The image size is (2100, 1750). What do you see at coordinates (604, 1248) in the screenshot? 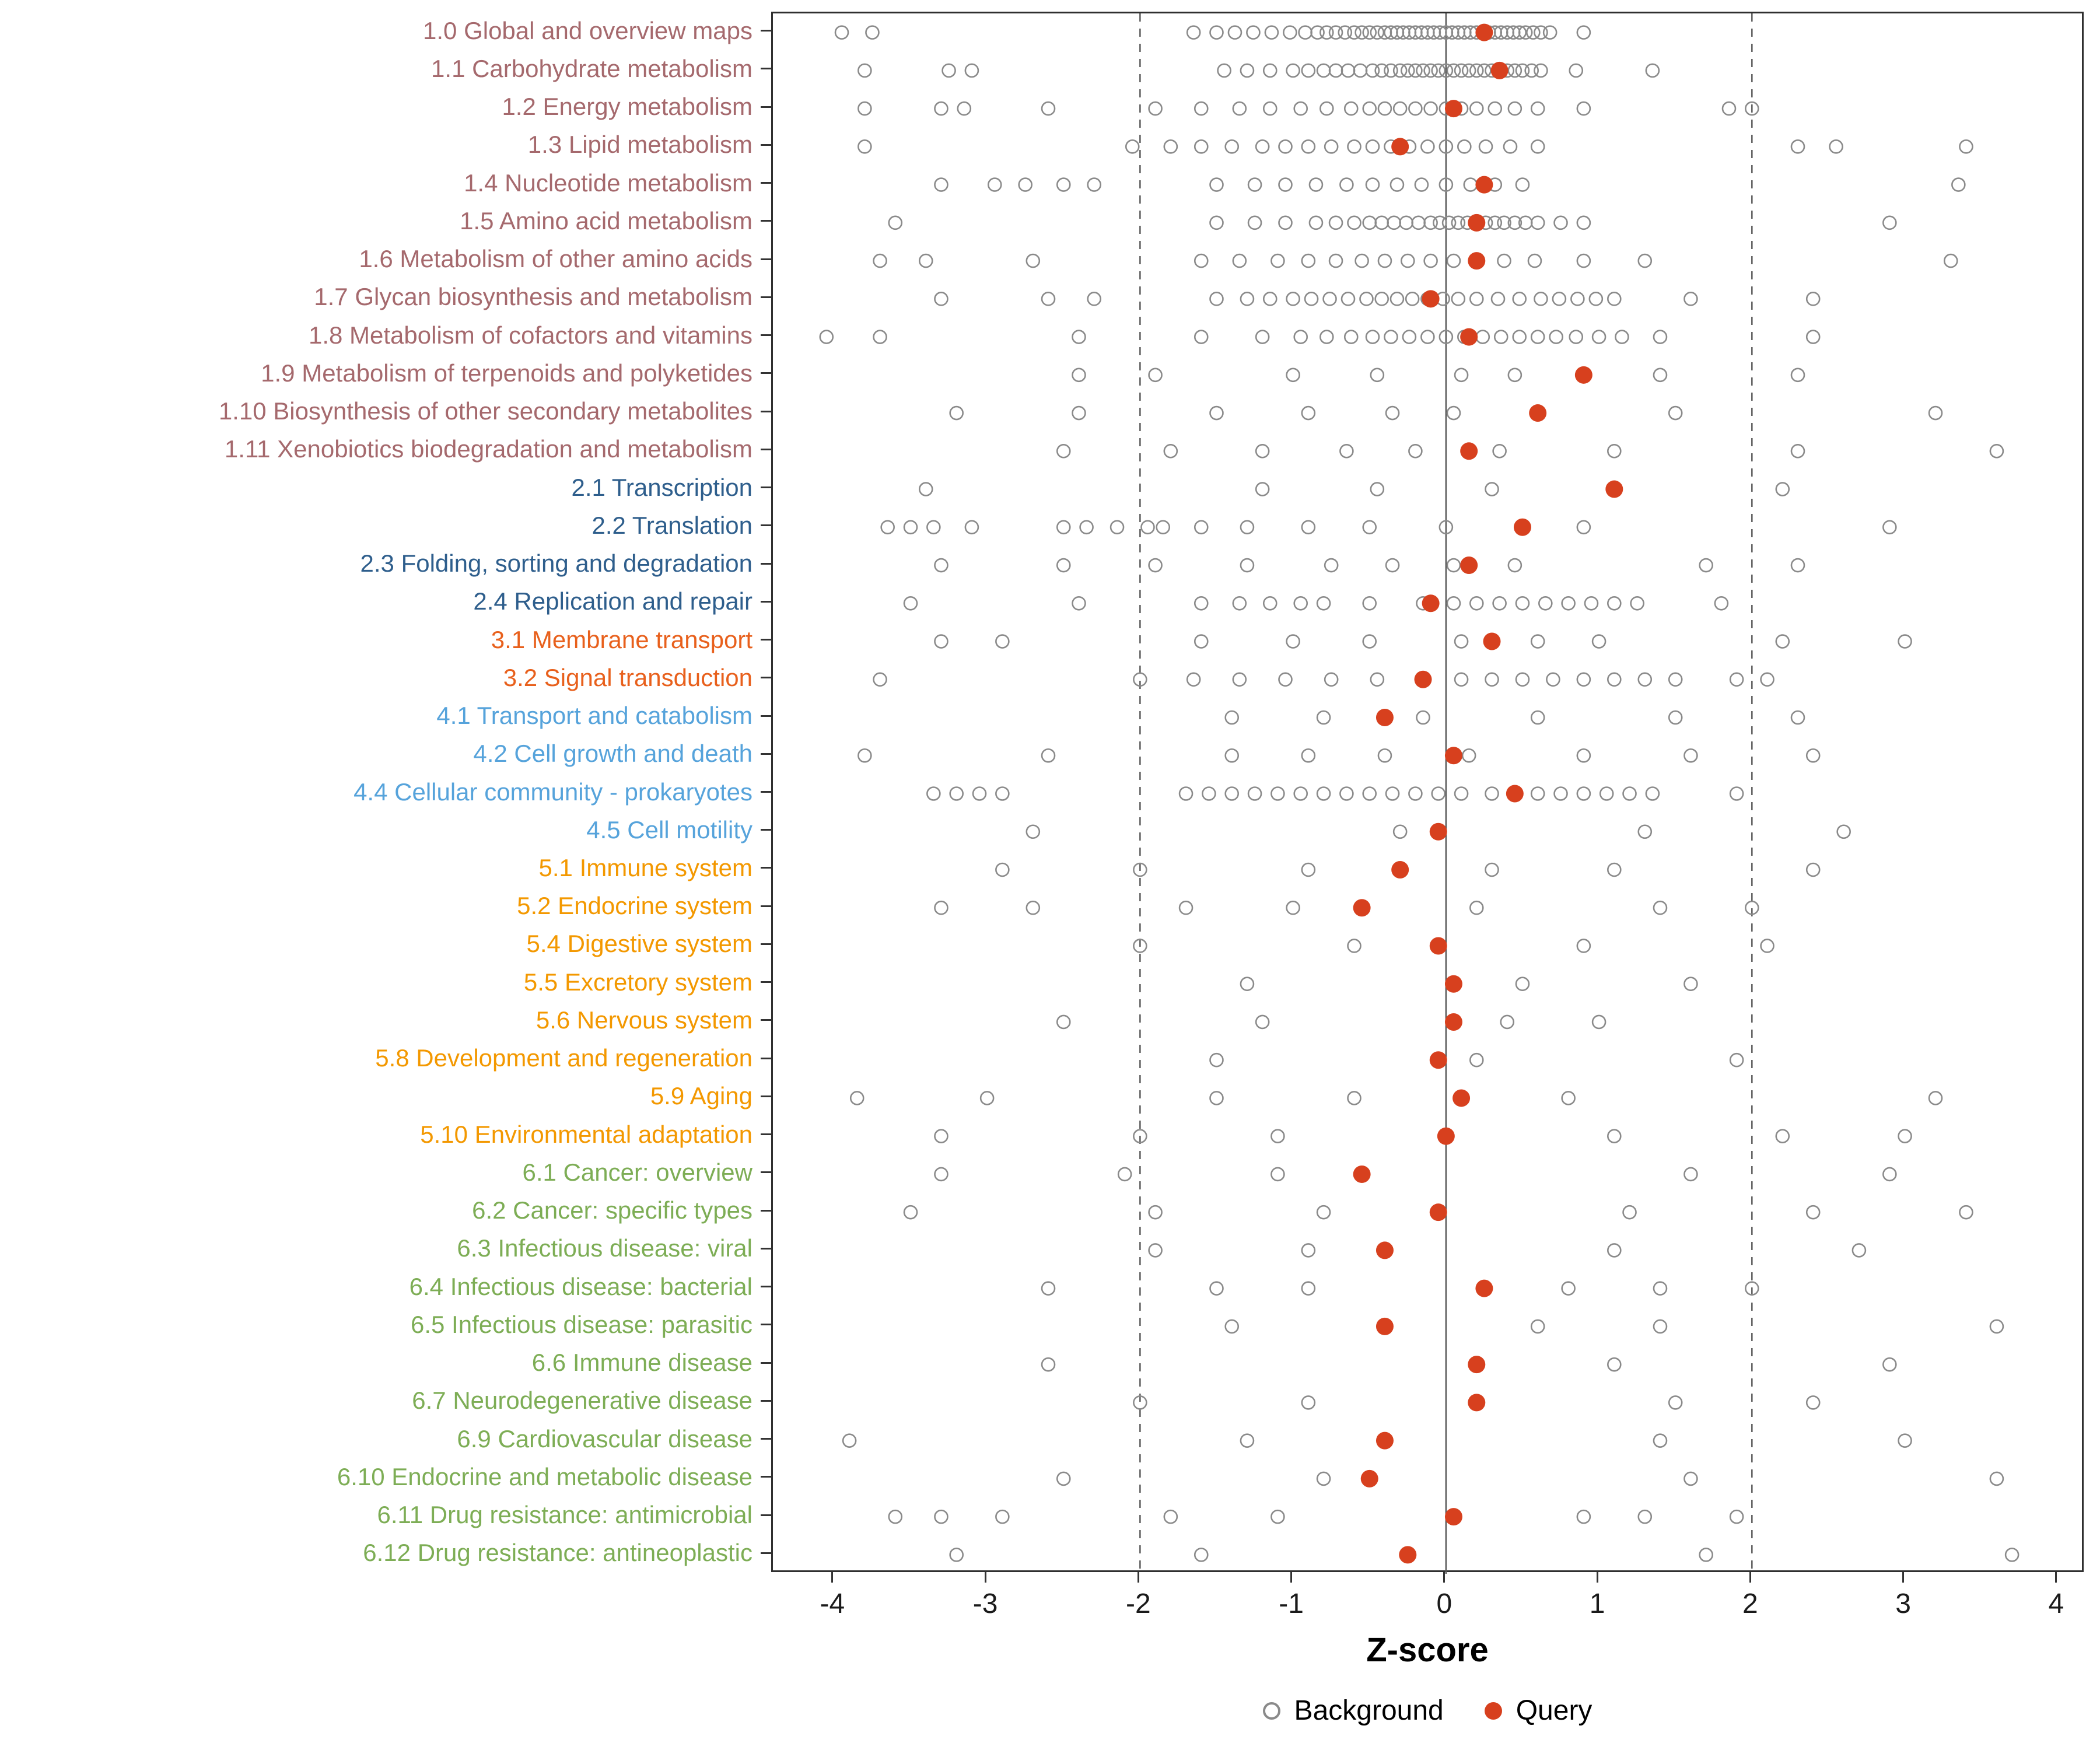
I see `y-axis-label: 6.3 Infectious disease: viral` at bounding box center [604, 1248].